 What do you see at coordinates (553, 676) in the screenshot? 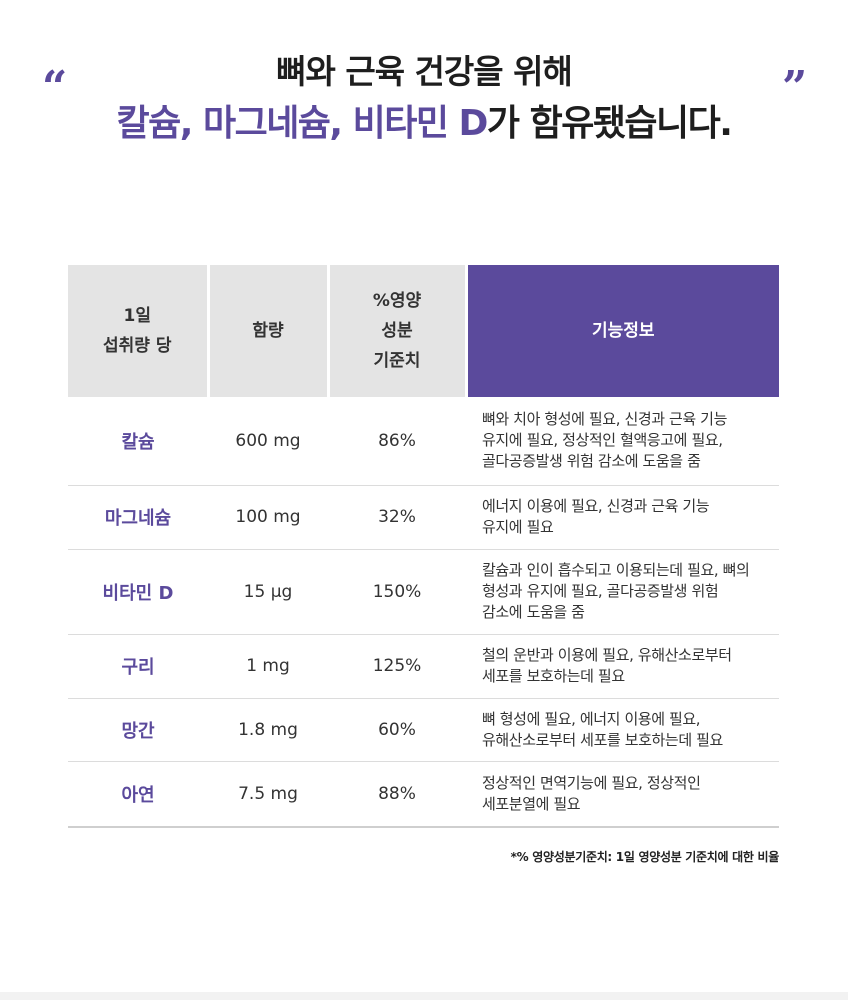
I see `function-line: 세포를 보호하는데 필요` at bounding box center [553, 676].